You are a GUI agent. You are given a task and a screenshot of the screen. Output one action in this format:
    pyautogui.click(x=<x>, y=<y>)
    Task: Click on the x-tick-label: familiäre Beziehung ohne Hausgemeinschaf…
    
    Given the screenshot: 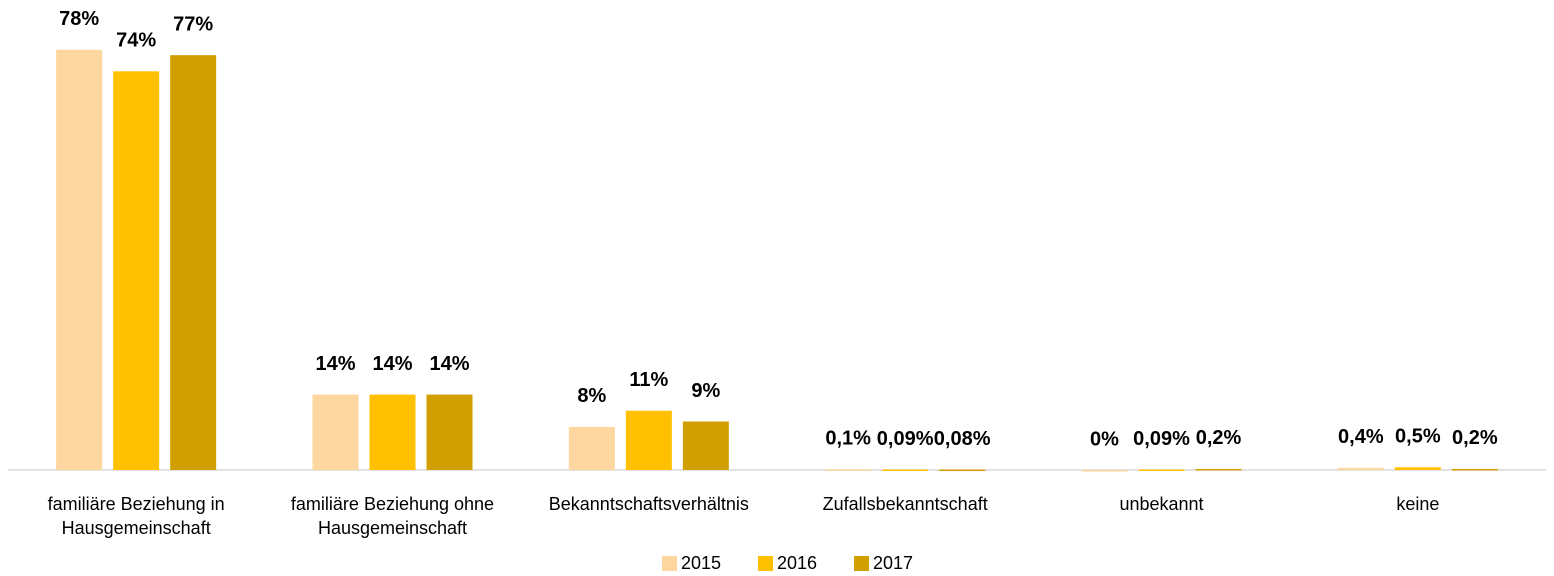 What is the action you would take?
    pyautogui.click(x=392, y=516)
    